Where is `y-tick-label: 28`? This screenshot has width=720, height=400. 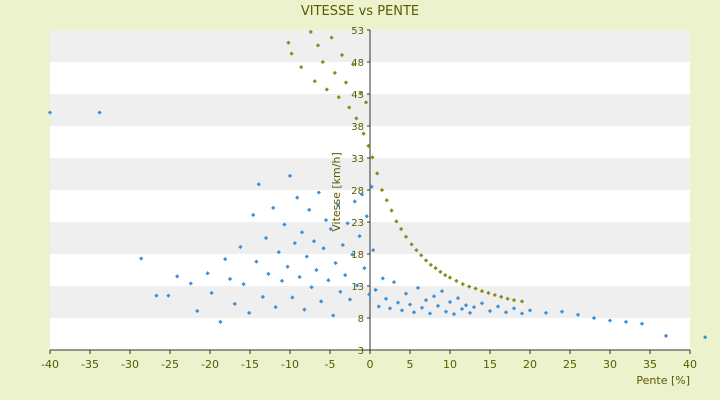 y-tick-label: 28 is located at coordinates (357, 191).